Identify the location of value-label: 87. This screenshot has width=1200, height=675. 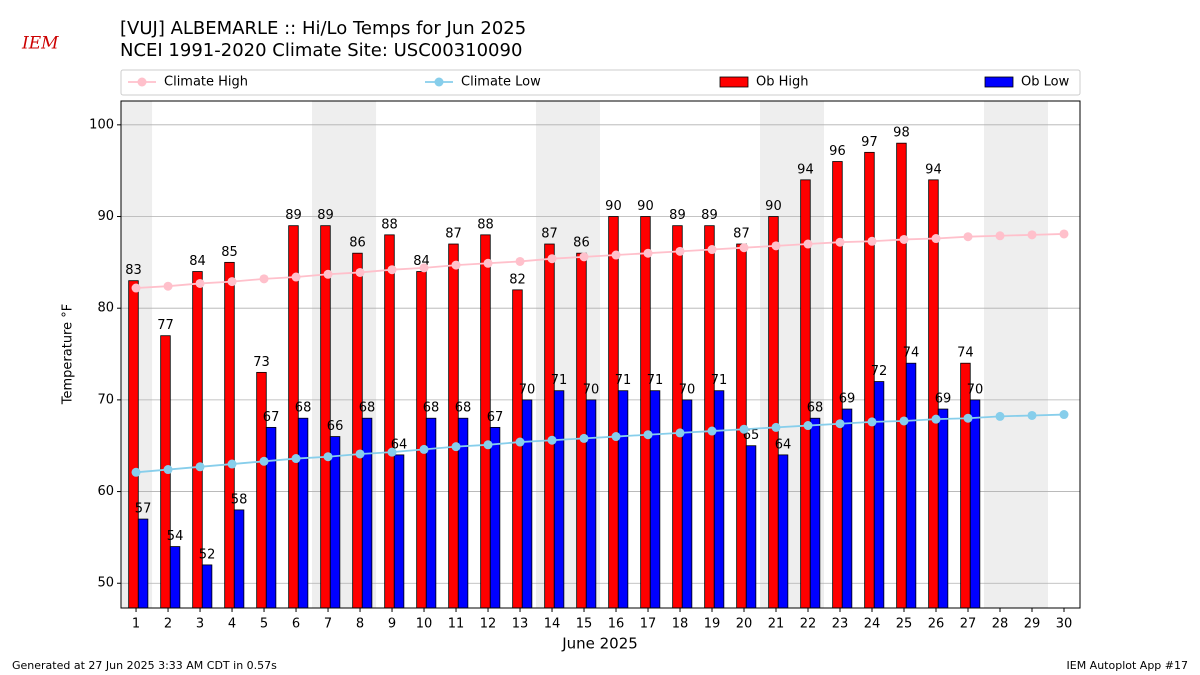
(549, 234).